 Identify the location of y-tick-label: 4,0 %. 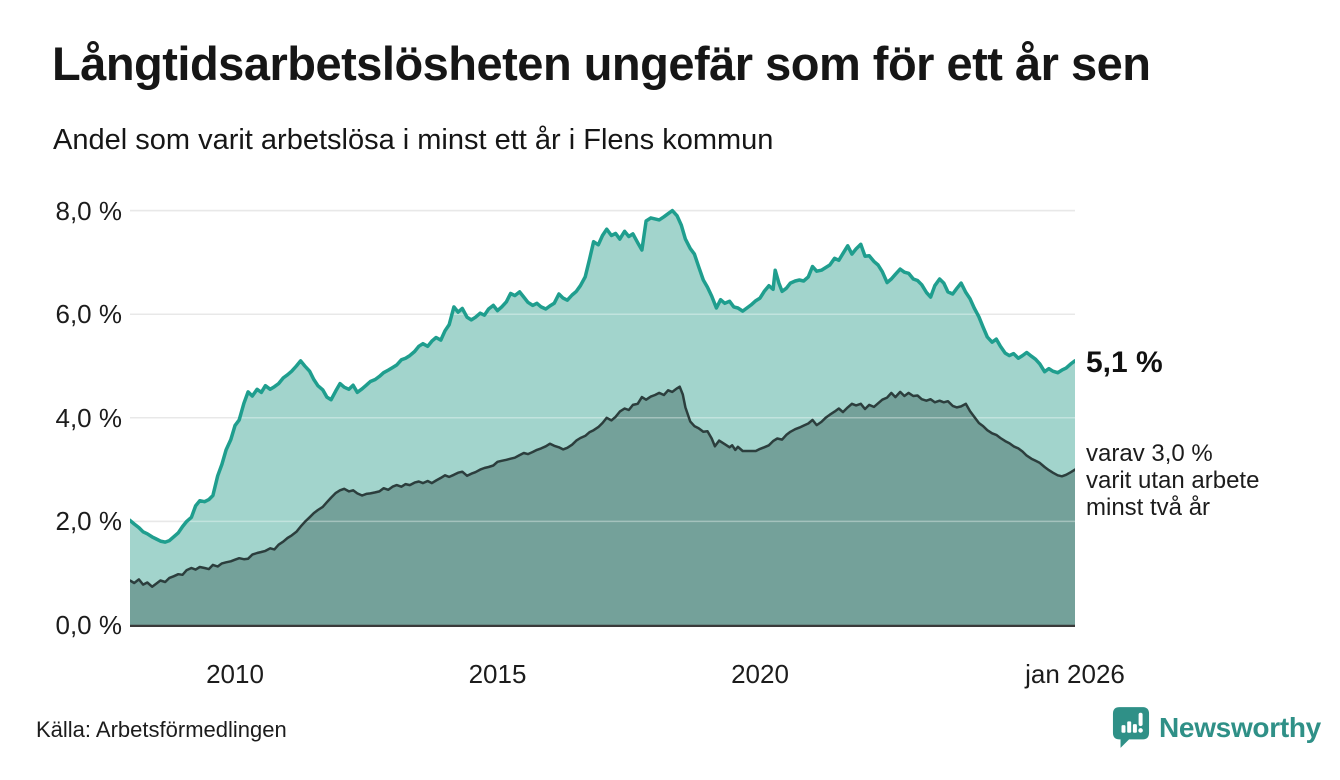
(89, 417).